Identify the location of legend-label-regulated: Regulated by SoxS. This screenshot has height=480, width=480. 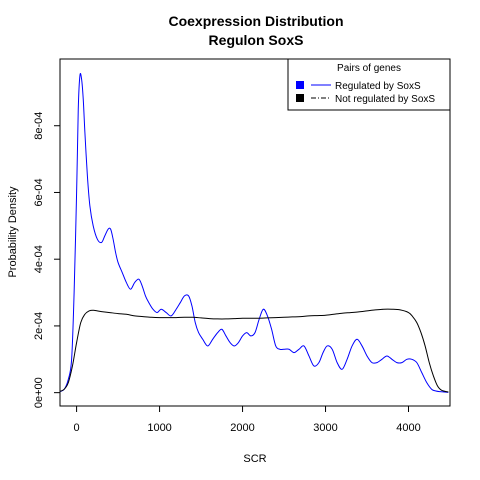
(378, 86).